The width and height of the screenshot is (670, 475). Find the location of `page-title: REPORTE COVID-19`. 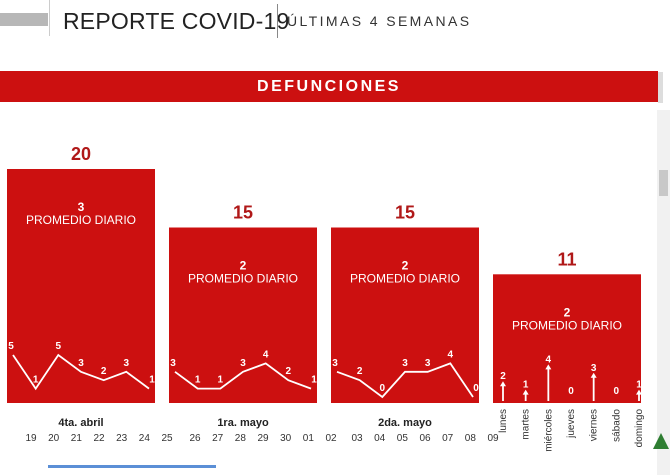

page-title: REPORTE COVID-19 is located at coordinates (176, 21).